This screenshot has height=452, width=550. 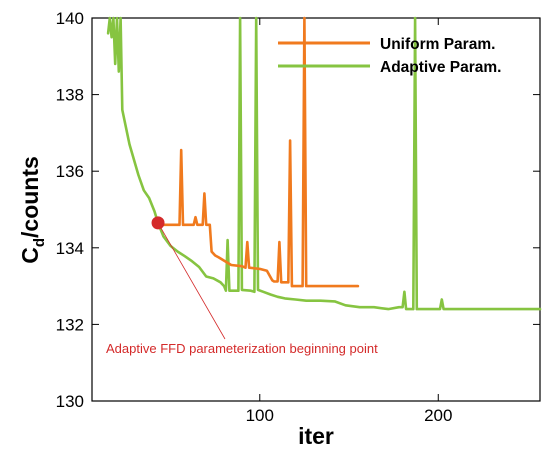 What do you see at coordinates (316, 436) in the screenshot?
I see `x-axis-title: iter` at bounding box center [316, 436].